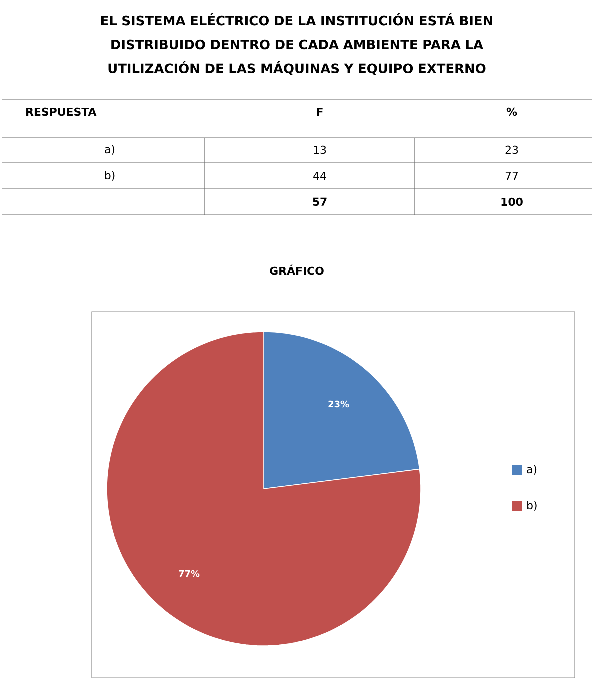  I want to click on text: 23, so click(512, 150).